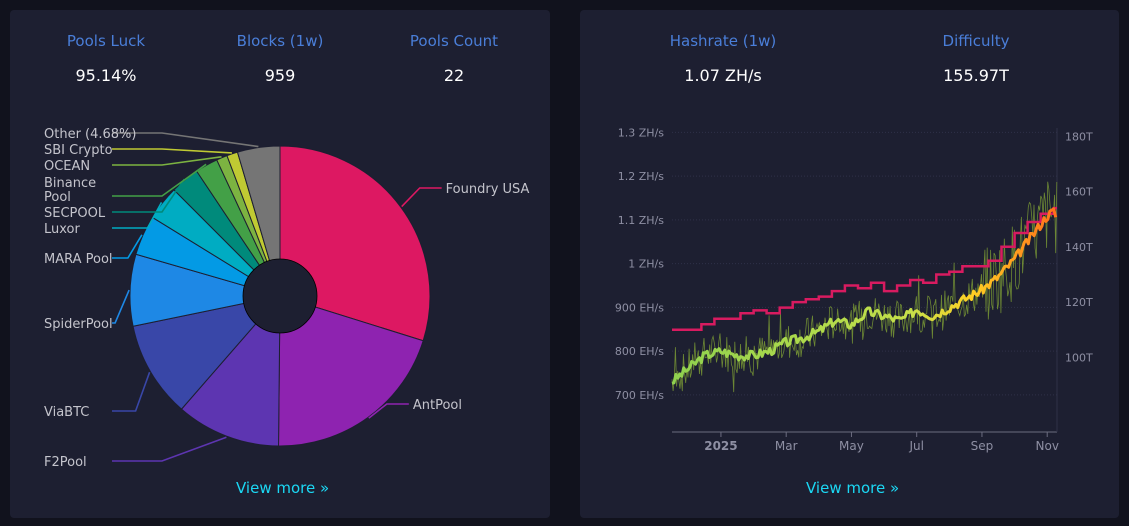 The height and width of the screenshot is (526, 1129). What do you see at coordinates (976, 75) in the screenshot?
I see `stat-value: 155.97T` at bounding box center [976, 75].